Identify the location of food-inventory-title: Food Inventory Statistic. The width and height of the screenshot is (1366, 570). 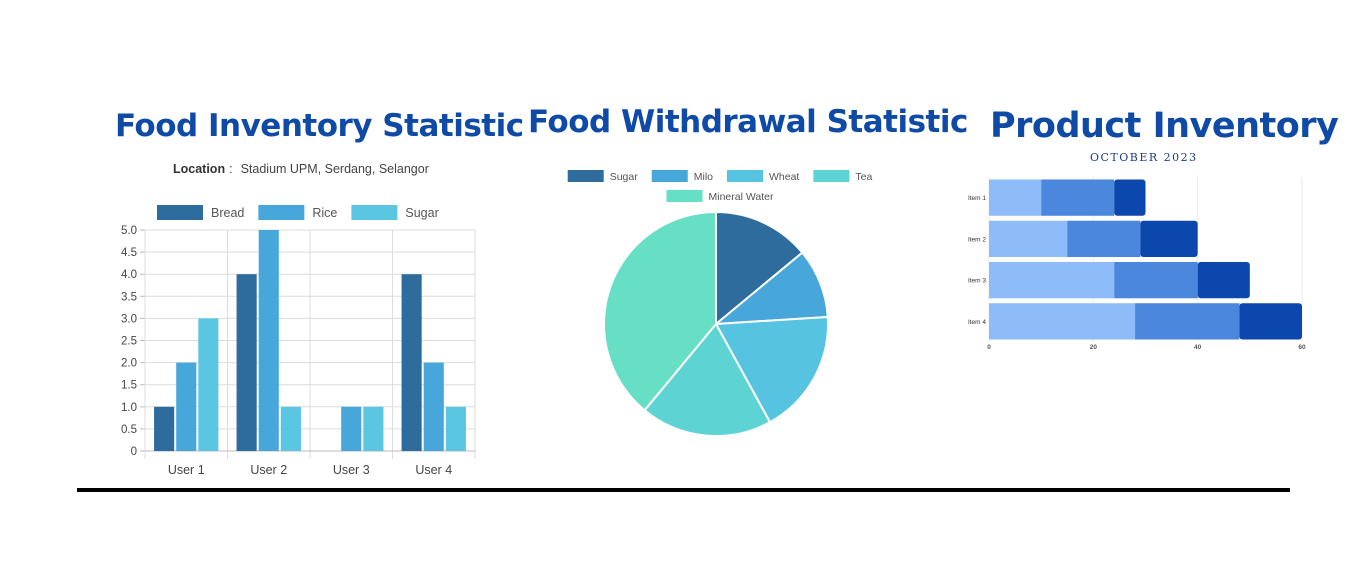
(319, 126).